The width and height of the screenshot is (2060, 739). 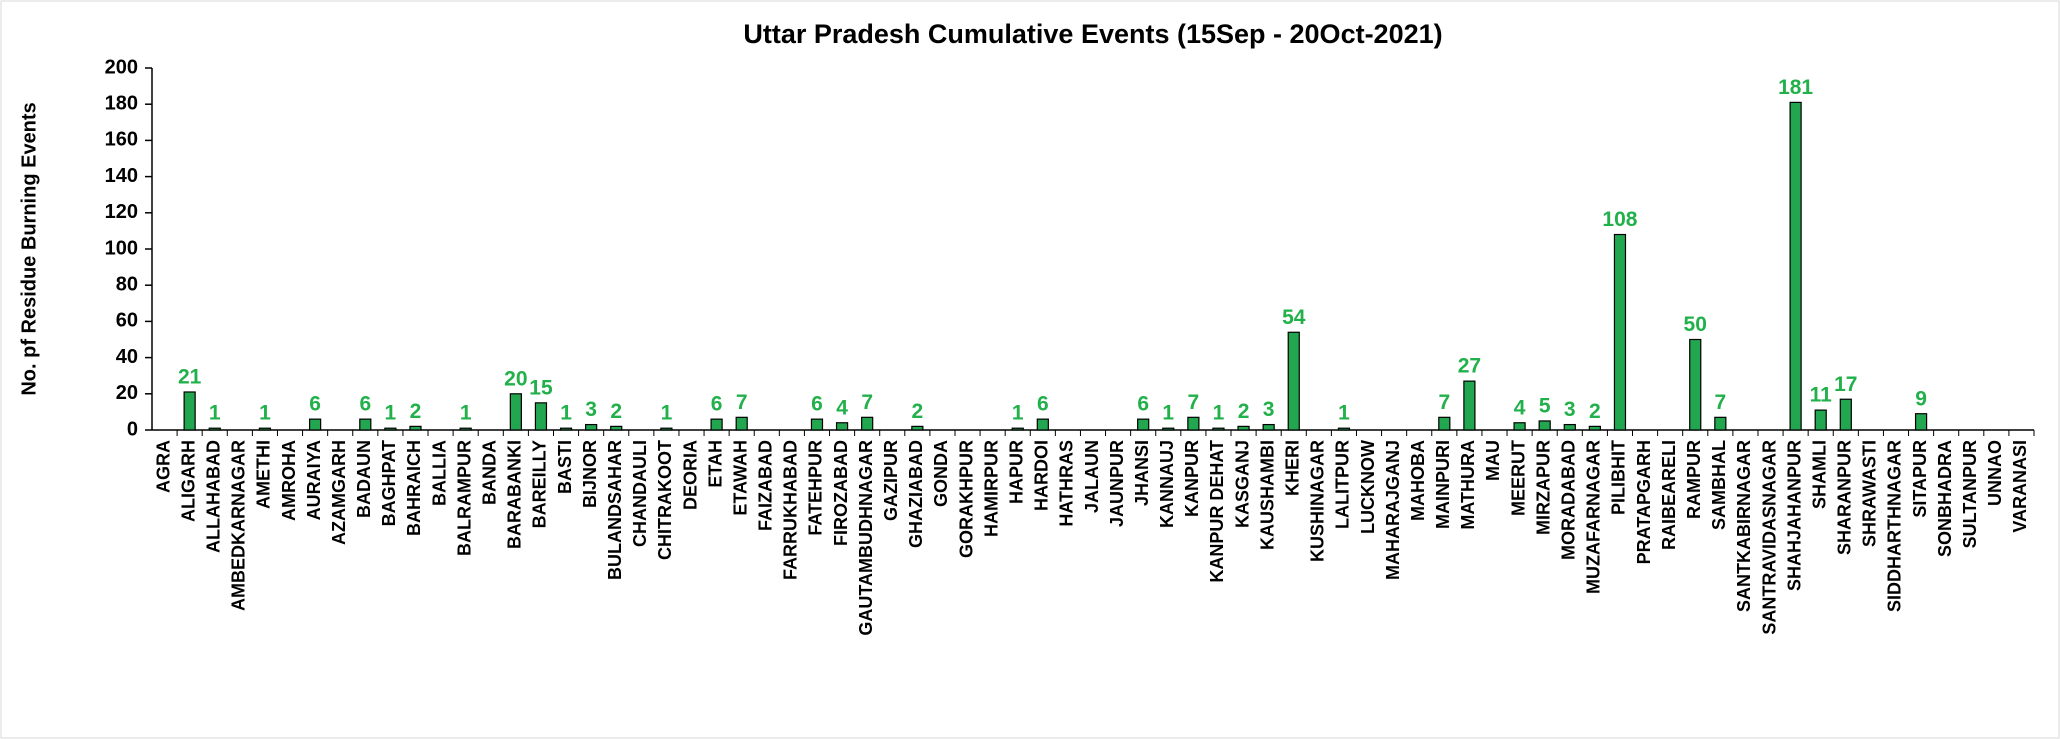 What do you see at coordinates (1744, 526) in the screenshot?
I see `x-tick-label: SANTKABIRNAGAR` at bounding box center [1744, 526].